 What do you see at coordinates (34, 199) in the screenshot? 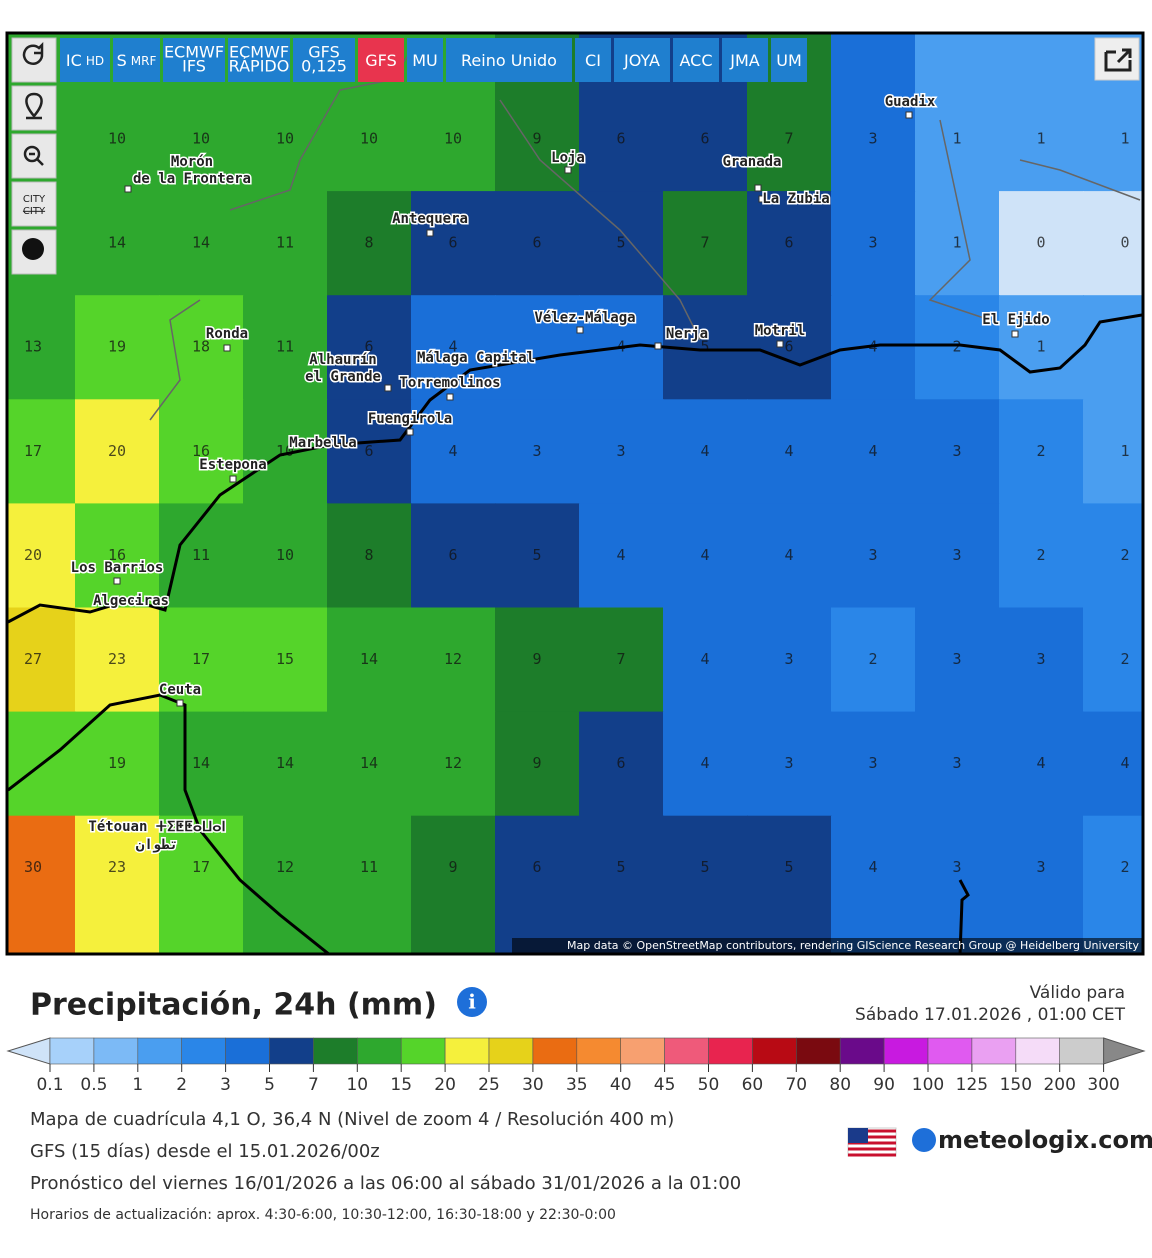
I see `city-toggle: CITY` at bounding box center [34, 199].